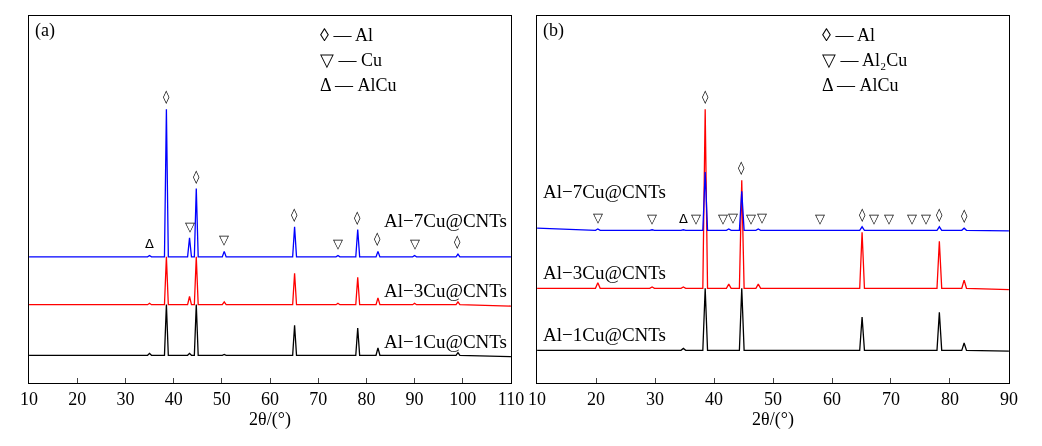 The image size is (1042, 446). Describe the element at coordinates (45, 30) in the screenshot. I see `chart-title: (a)` at that location.